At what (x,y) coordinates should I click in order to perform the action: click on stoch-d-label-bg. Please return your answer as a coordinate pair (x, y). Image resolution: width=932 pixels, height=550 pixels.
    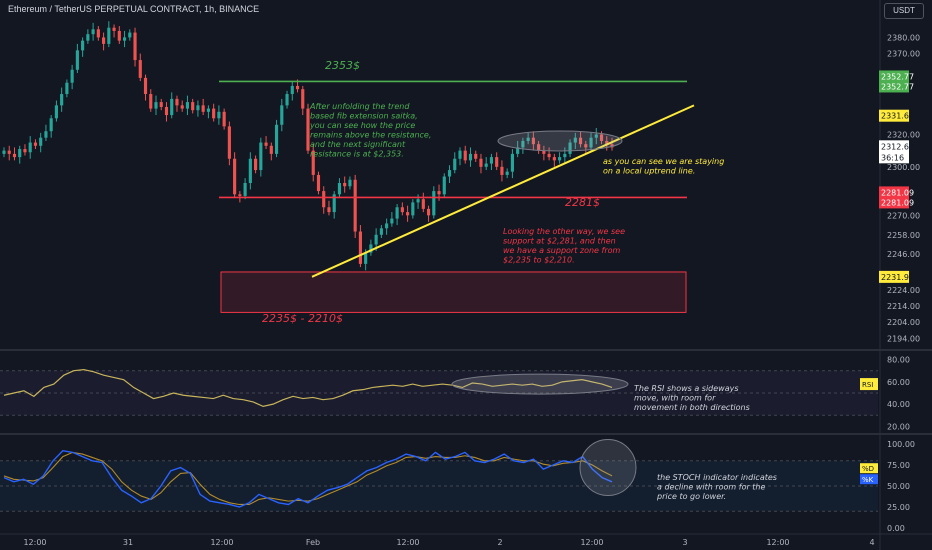
    Looking at the image, I should click on (869, 468).